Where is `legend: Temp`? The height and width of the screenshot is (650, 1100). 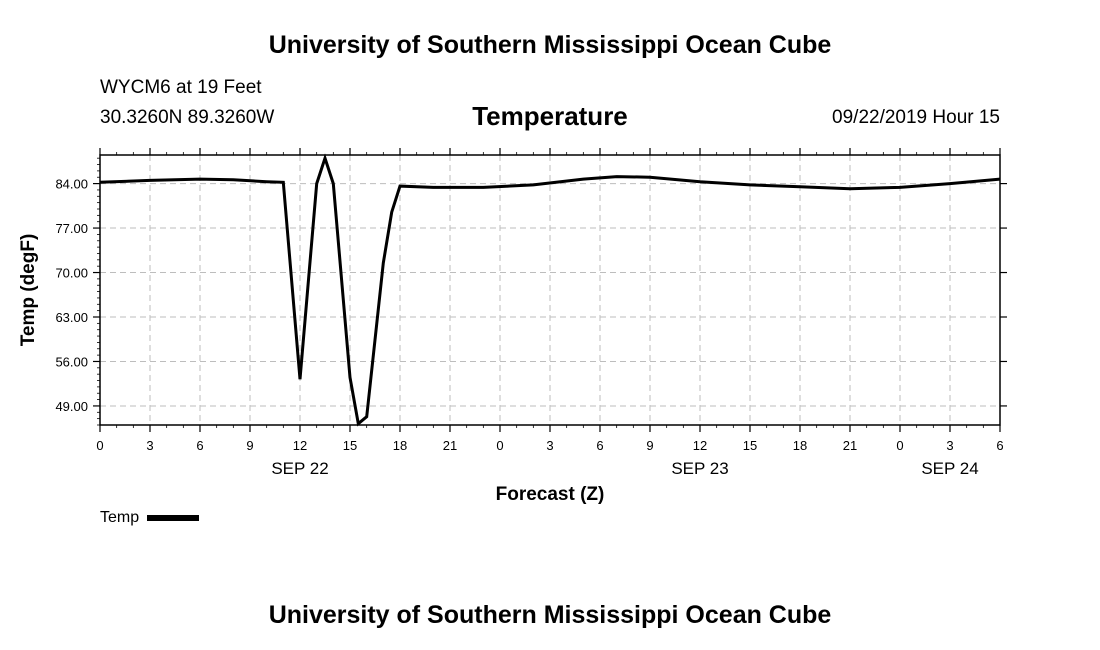 legend: Temp is located at coordinates (150, 518).